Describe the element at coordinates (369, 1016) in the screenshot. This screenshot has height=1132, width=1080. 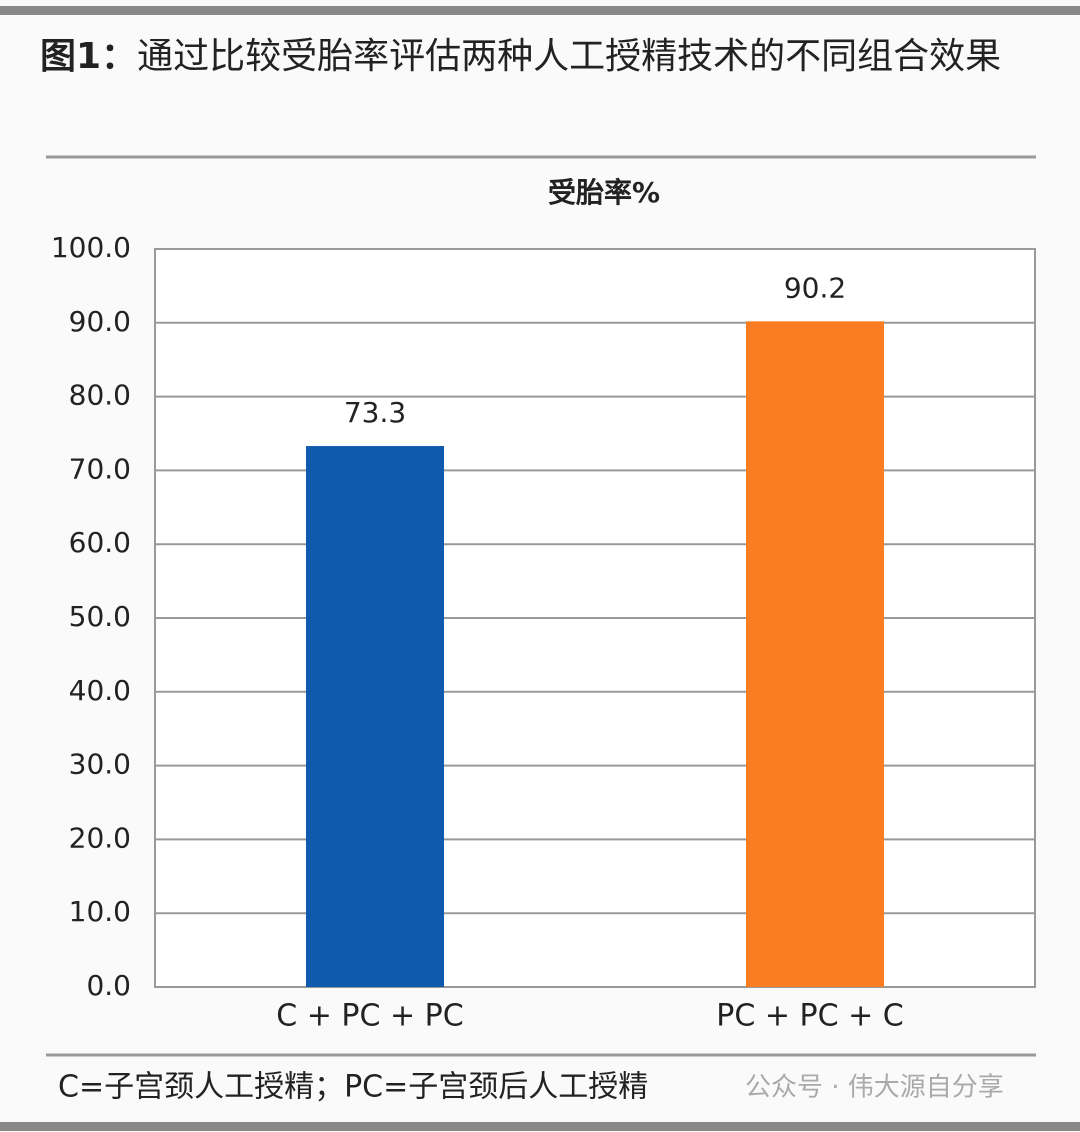
I see `x-tick-label: C + PC + PC` at that location.